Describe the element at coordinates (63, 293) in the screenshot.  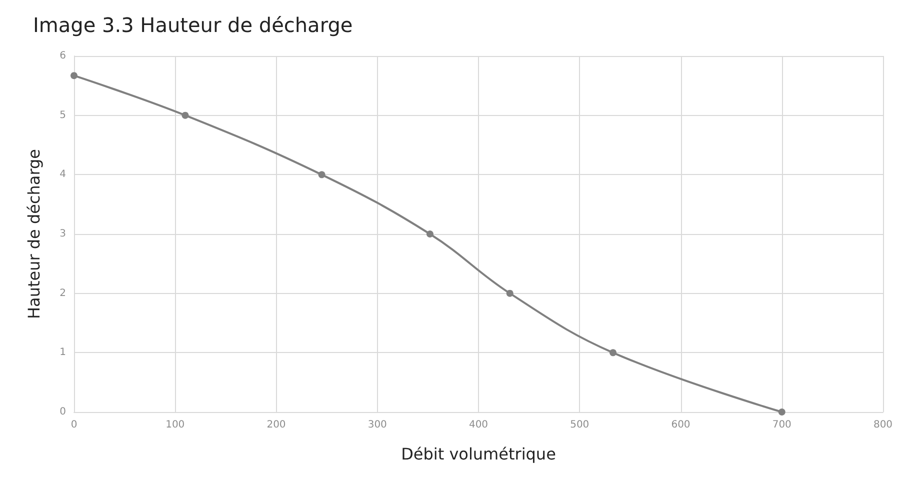
I see `y-tick-label: 2` at that location.